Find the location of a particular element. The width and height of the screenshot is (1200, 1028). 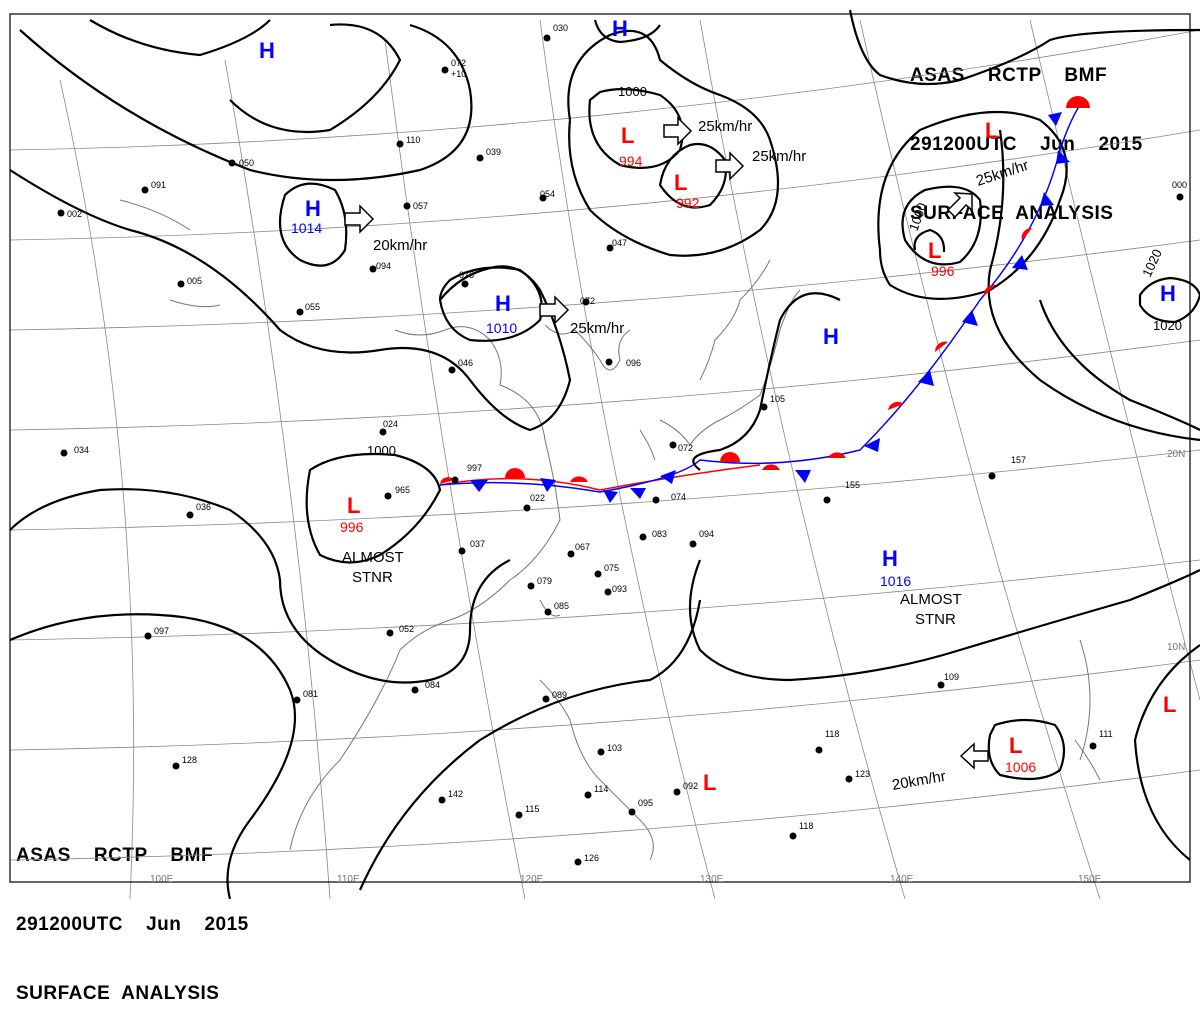

station-plot: 030 is located at coordinates (555, 32).